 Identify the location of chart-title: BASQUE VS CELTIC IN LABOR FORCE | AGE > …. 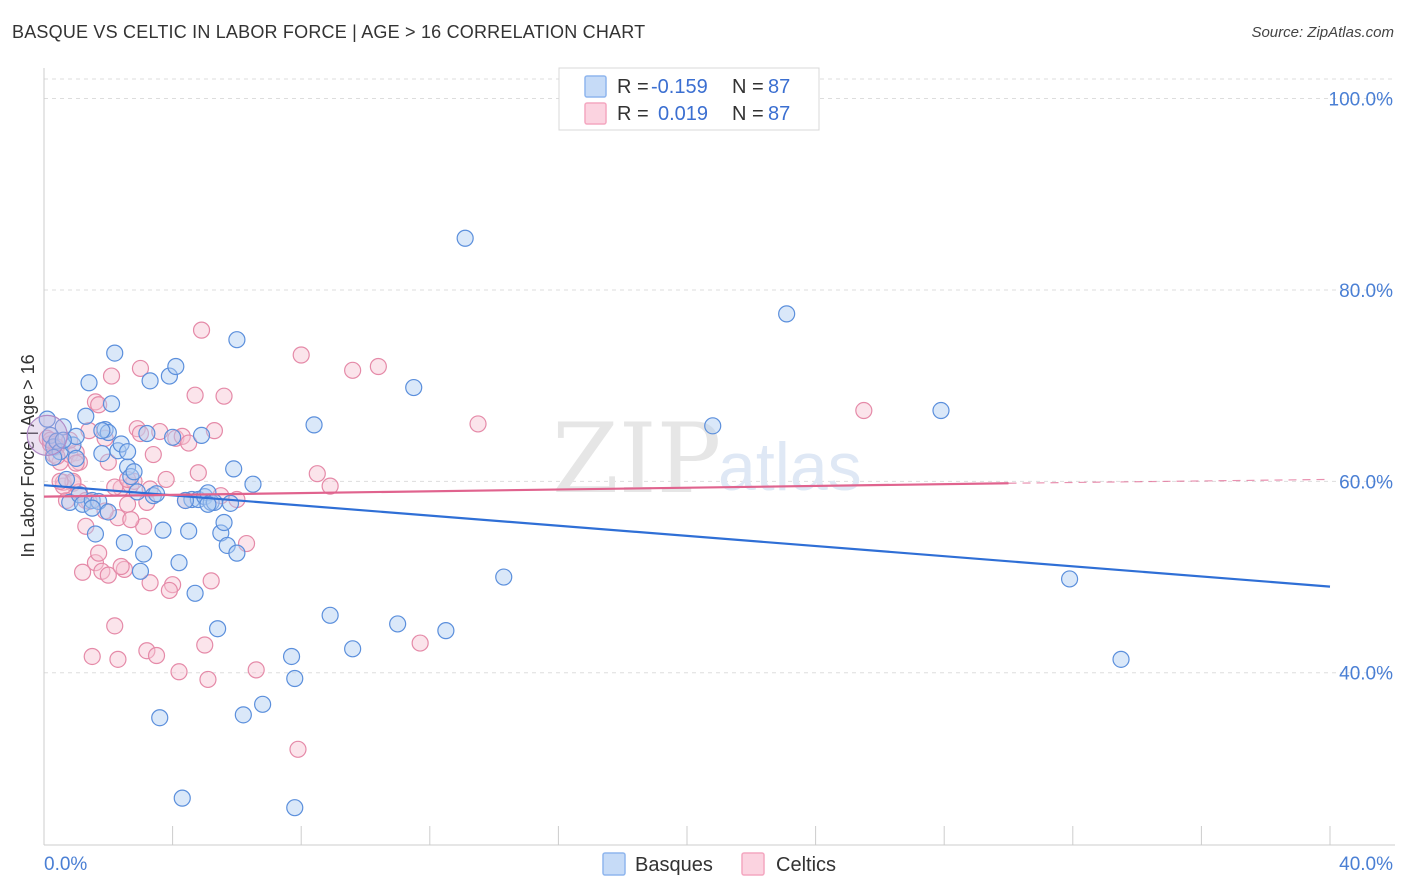
(329, 32).